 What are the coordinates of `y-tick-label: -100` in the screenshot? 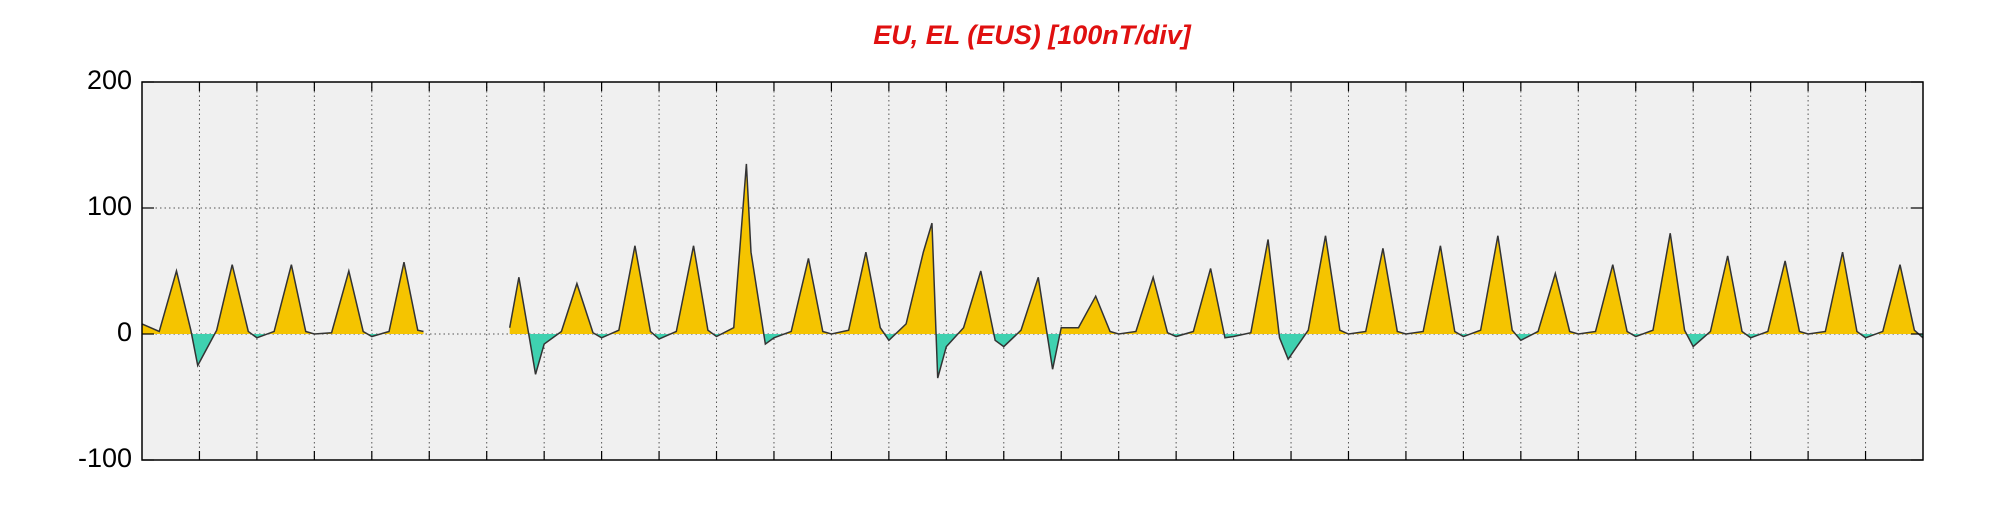 It's located at (105, 458).